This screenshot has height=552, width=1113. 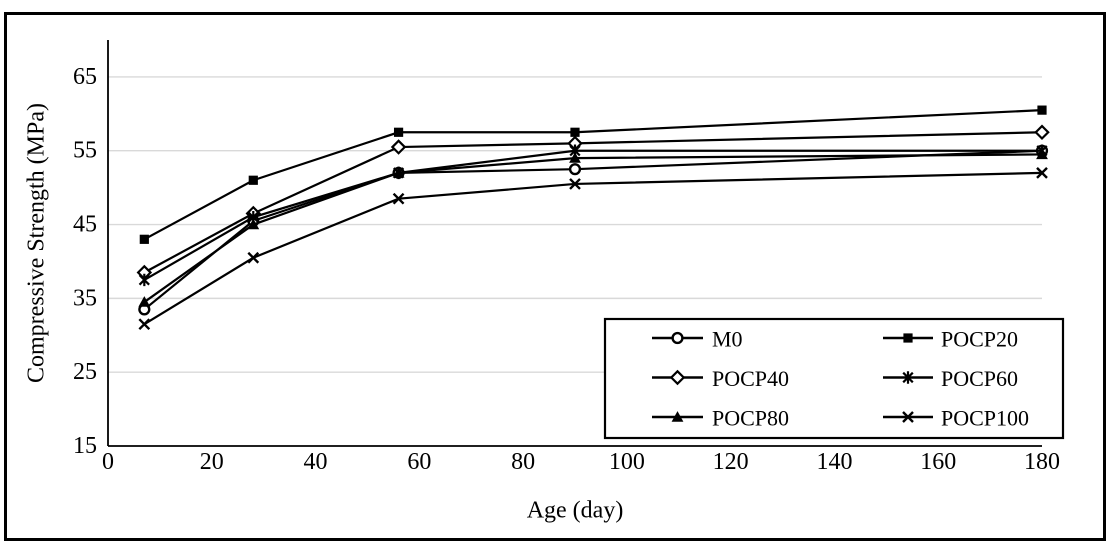 I want to click on y-axis-title: Compressive Strength (MPa), so click(x=36, y=243).